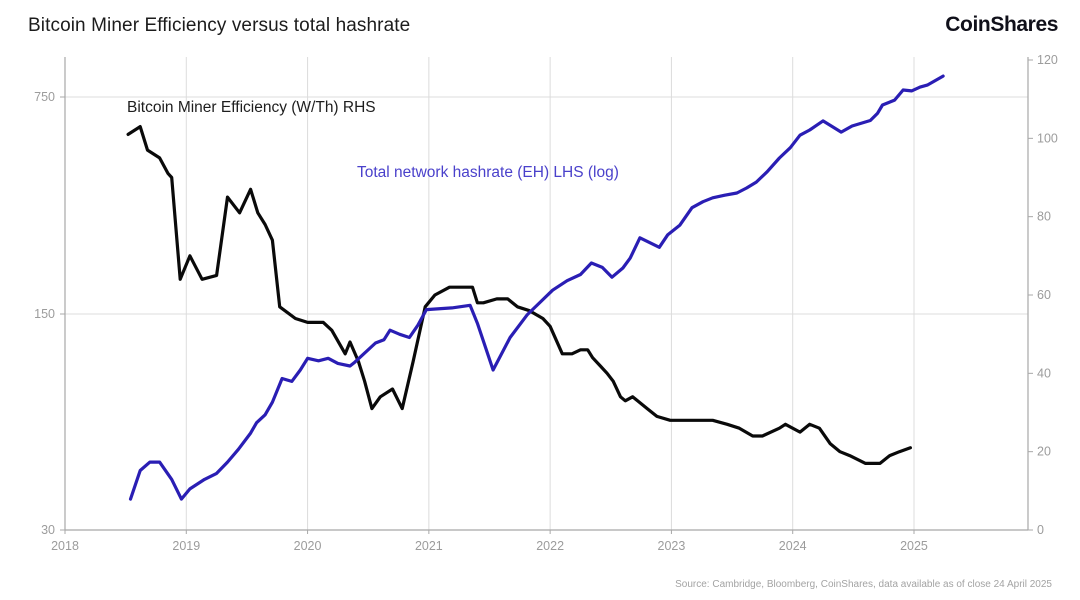 The height and width of the screenshot is (600, 1080). What do you see at coordinates (1044, 217) in the screenshot?
I see `right-tick-label: 80` at bounding box center [1044, 217].